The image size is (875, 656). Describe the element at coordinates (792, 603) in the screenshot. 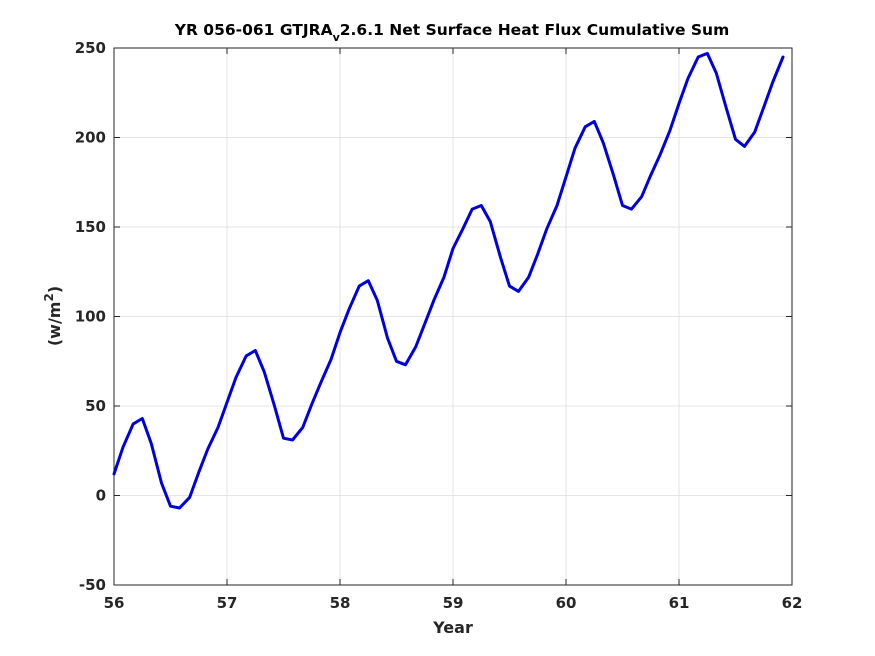

I see `x-tick-label: 62` at that location.